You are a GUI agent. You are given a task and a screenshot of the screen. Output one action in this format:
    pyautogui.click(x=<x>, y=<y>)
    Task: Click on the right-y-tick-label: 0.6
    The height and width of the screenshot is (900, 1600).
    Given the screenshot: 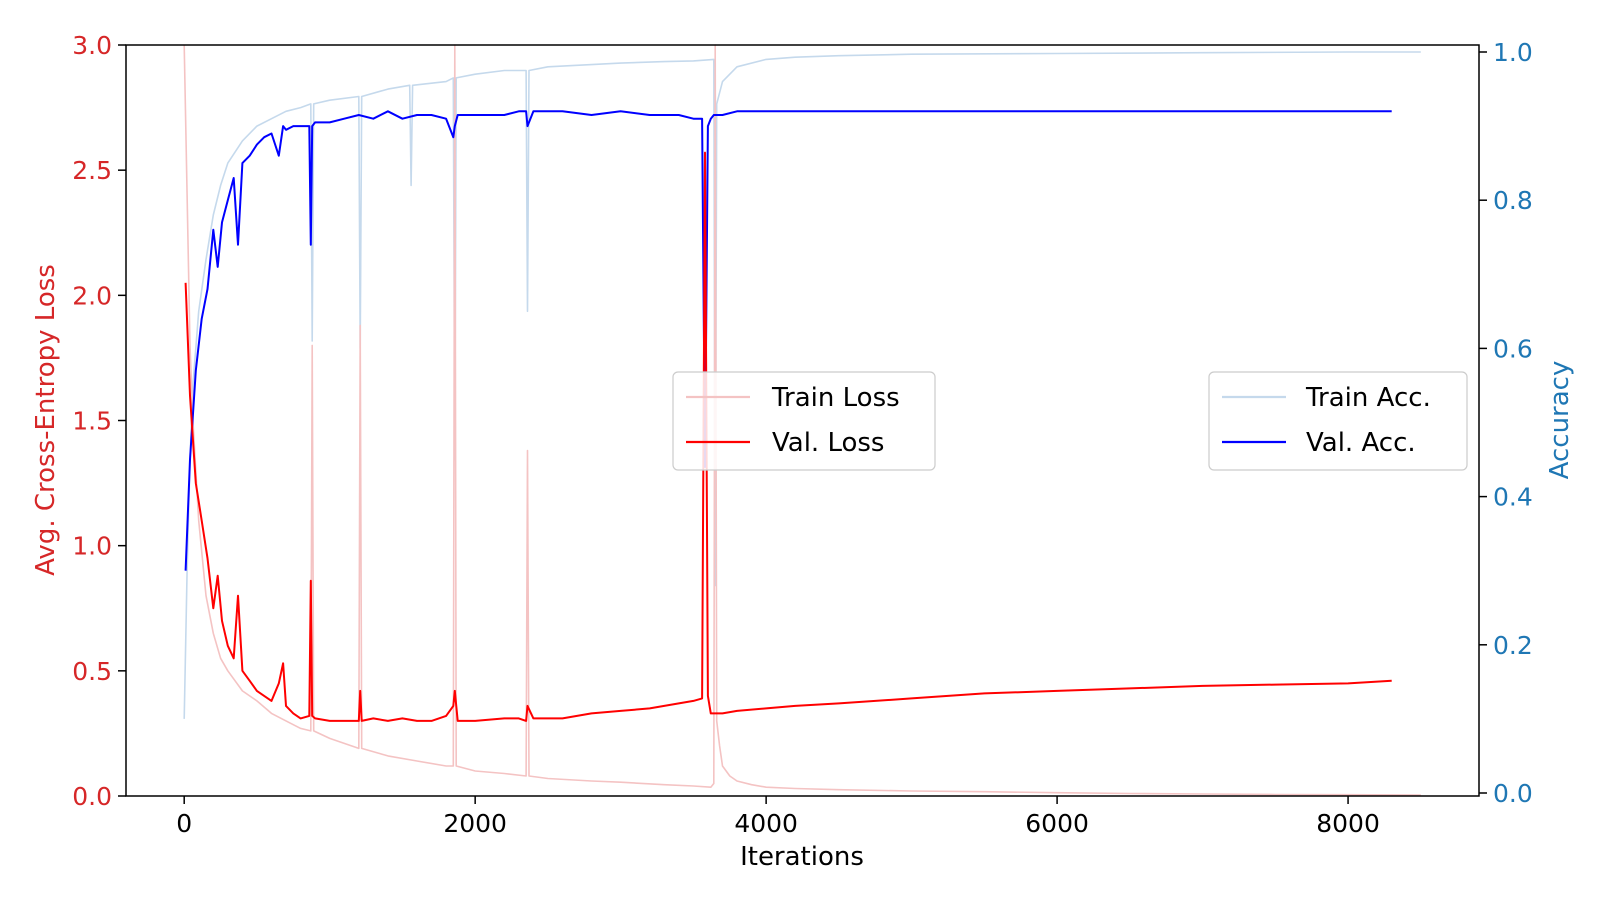 What is the action you would take?
    pyautogui.click(x=1513, y=348)
    